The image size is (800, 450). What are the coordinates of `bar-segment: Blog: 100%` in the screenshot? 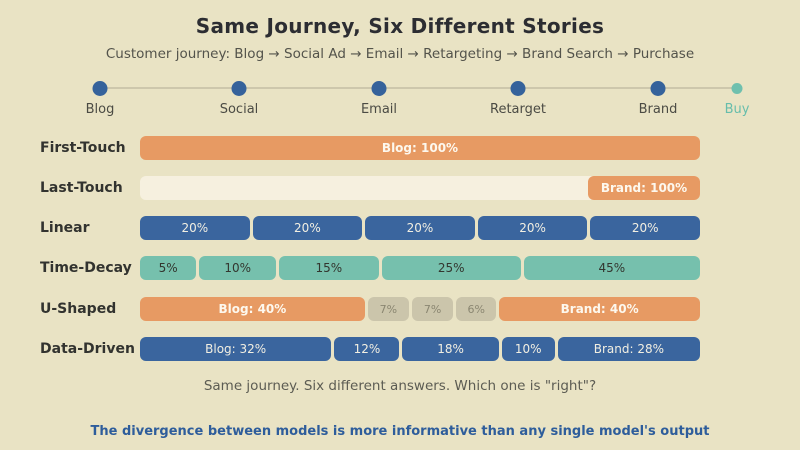 It's located at (420, 148).